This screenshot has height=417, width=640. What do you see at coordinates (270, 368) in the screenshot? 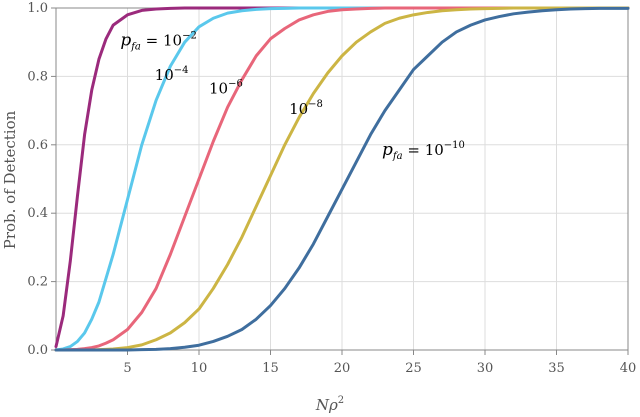
I see `x-tick-label: 15` at bounding box center [270, 368].